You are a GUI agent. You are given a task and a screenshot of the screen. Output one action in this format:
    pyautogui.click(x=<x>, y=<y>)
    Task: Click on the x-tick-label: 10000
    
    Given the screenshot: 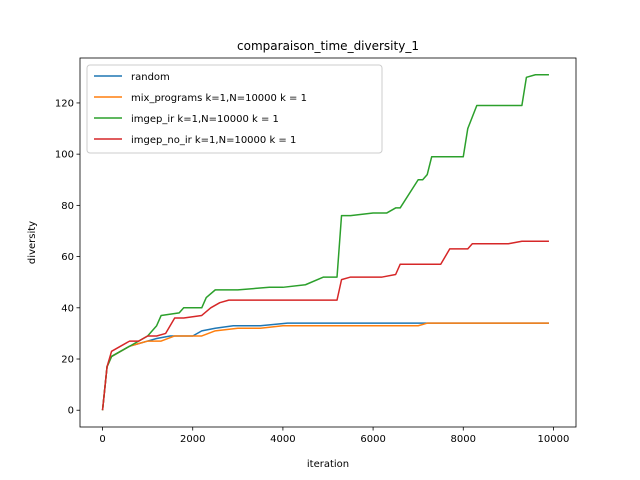 What is the action you would take?
    pyautogui.click(x=554, y=439)
    